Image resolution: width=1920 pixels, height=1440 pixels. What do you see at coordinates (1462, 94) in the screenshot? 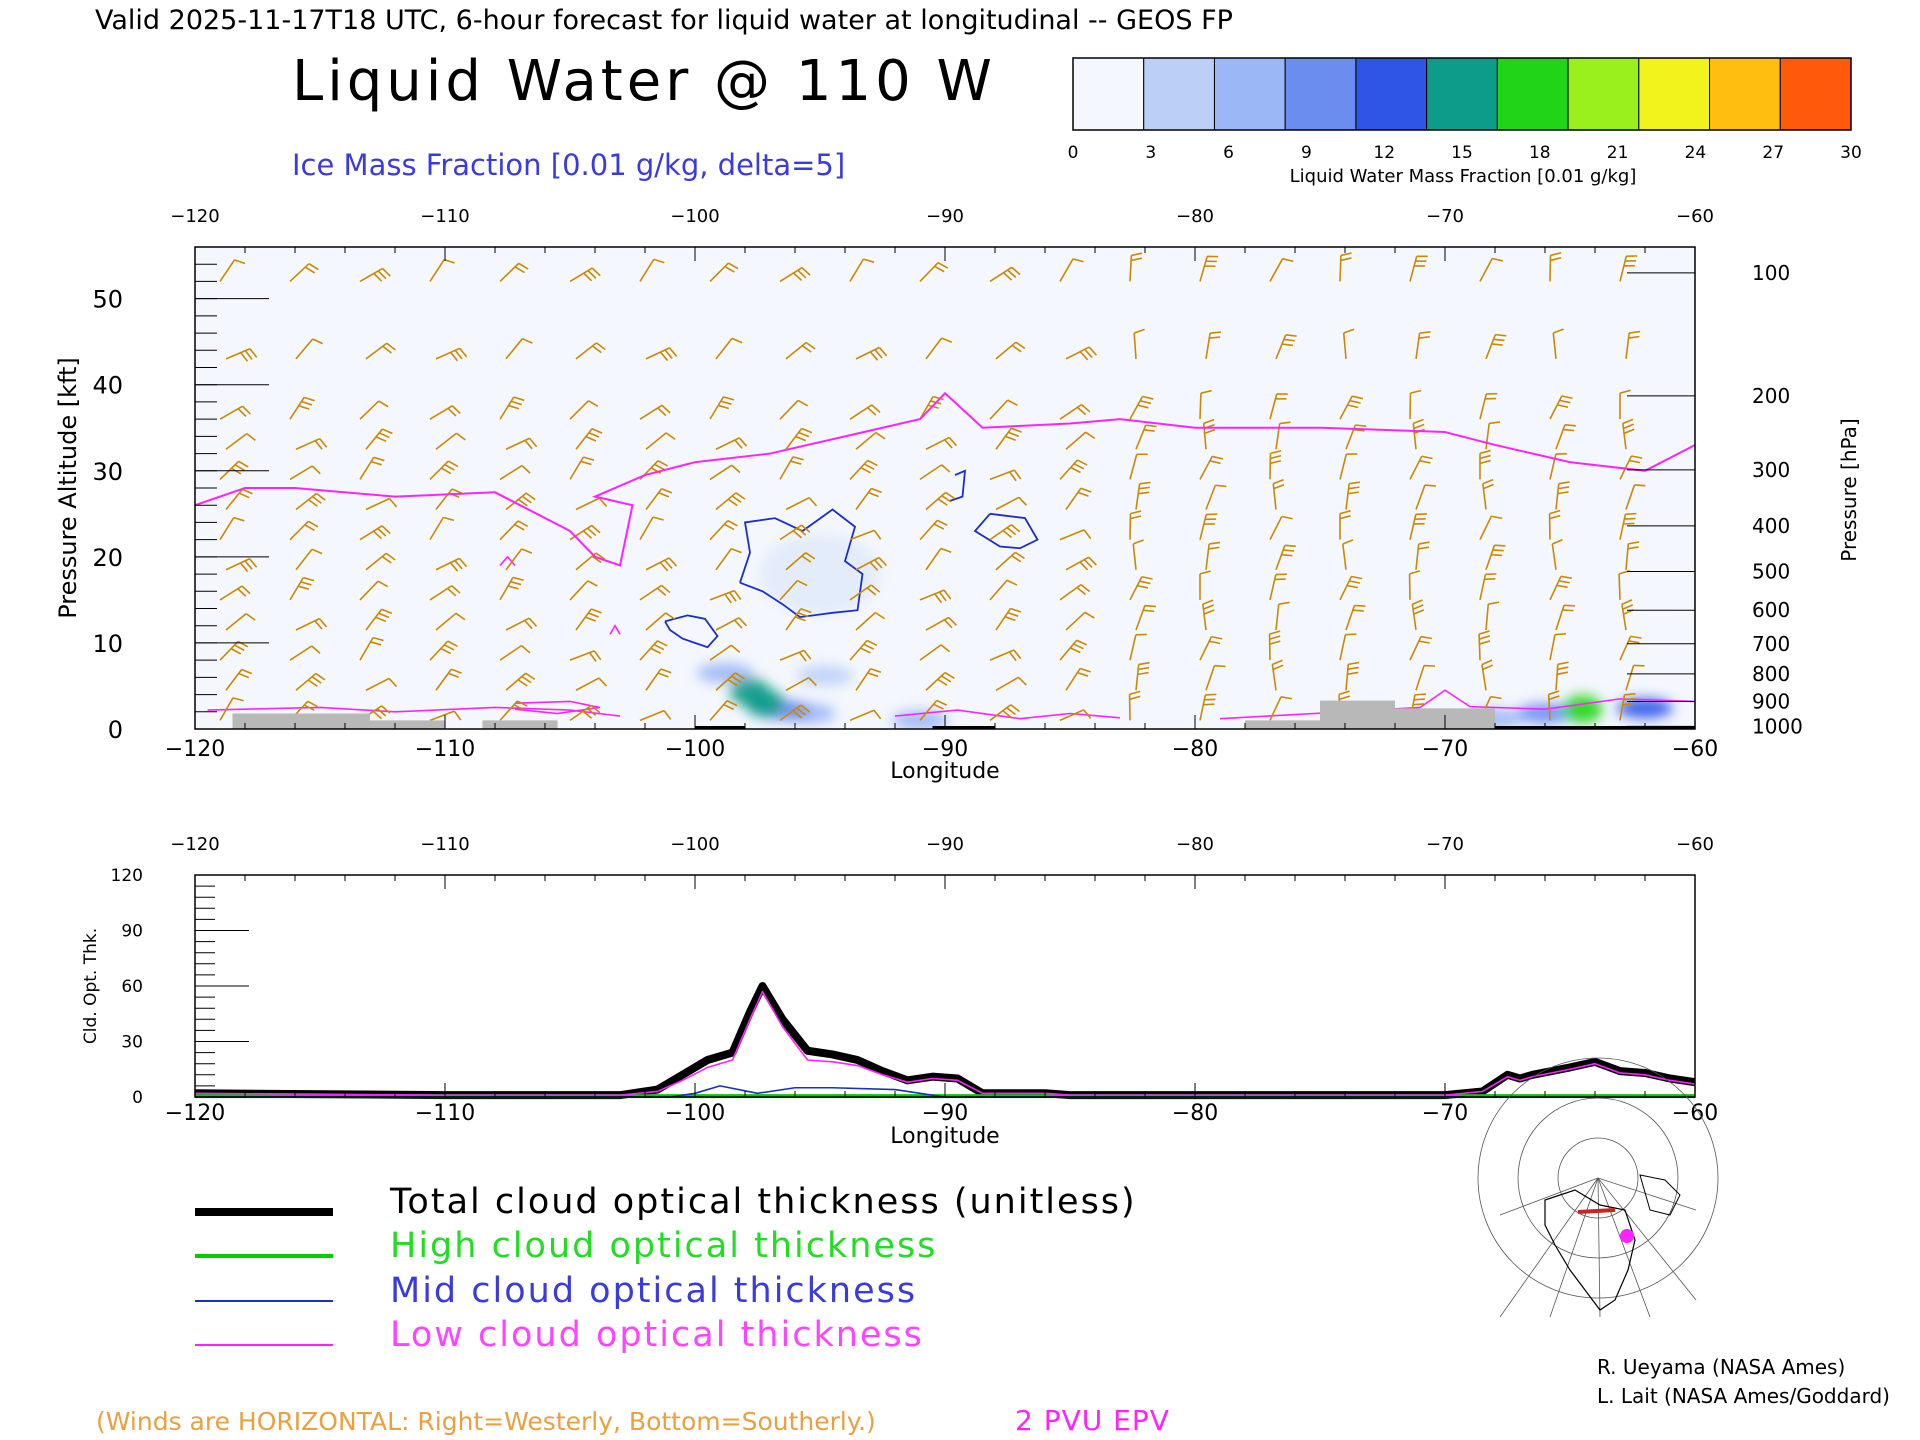
I see `colorbar-cells` at bounding box center [1462, 94].